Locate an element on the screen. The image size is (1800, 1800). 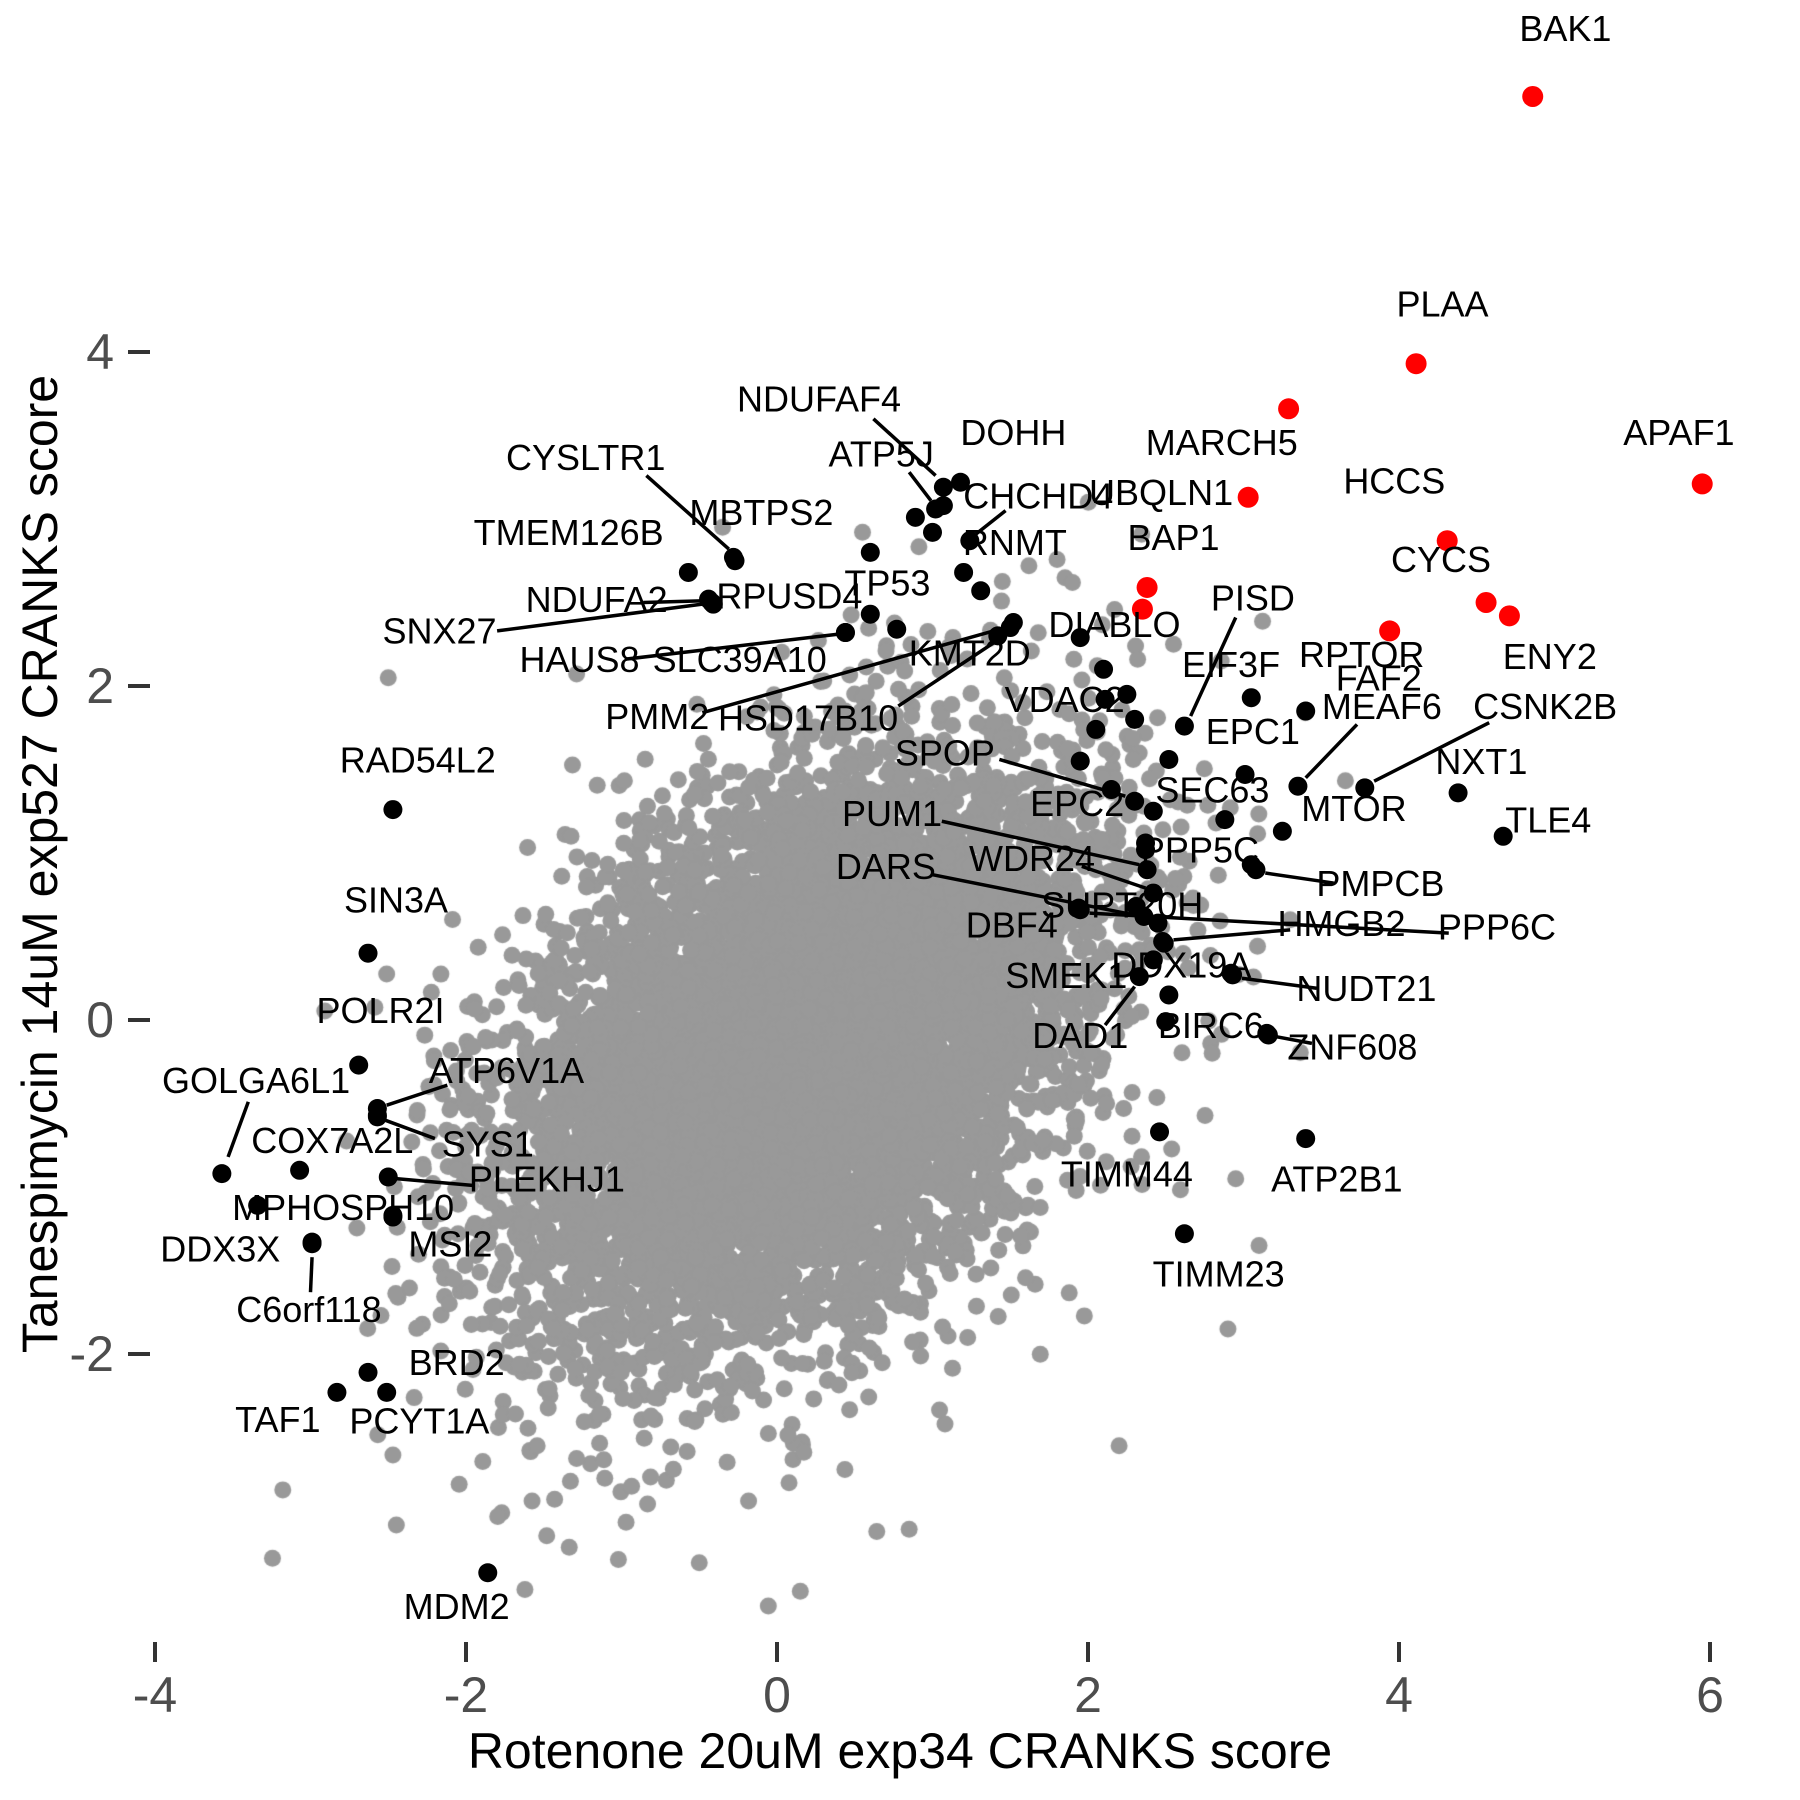
gene-label-BIRC6: BIRC6 is located at coordinates (1211, 1025).